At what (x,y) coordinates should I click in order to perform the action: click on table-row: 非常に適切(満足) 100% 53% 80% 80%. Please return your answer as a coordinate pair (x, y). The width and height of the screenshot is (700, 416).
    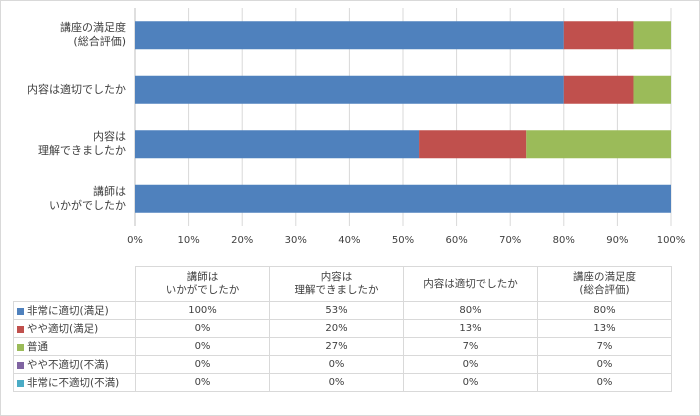
    Looking at the image, I should click on (342, 310).